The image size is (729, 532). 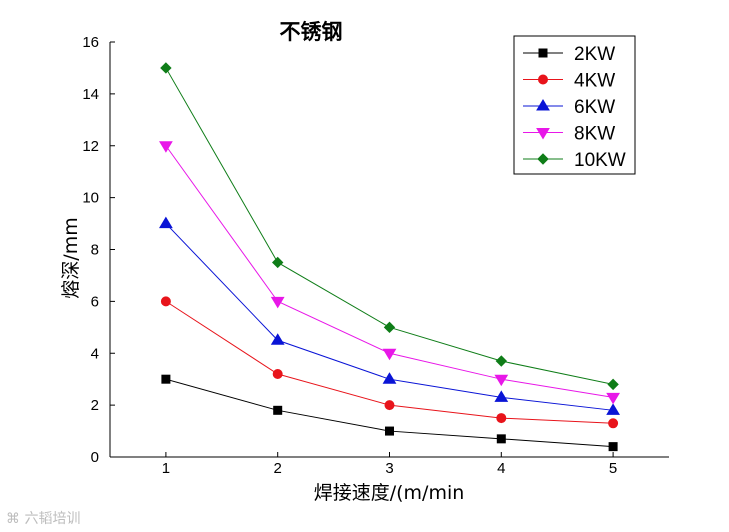 I want to click on x-ticks: 1 2 3 4 5, so click(x=389, y=464).